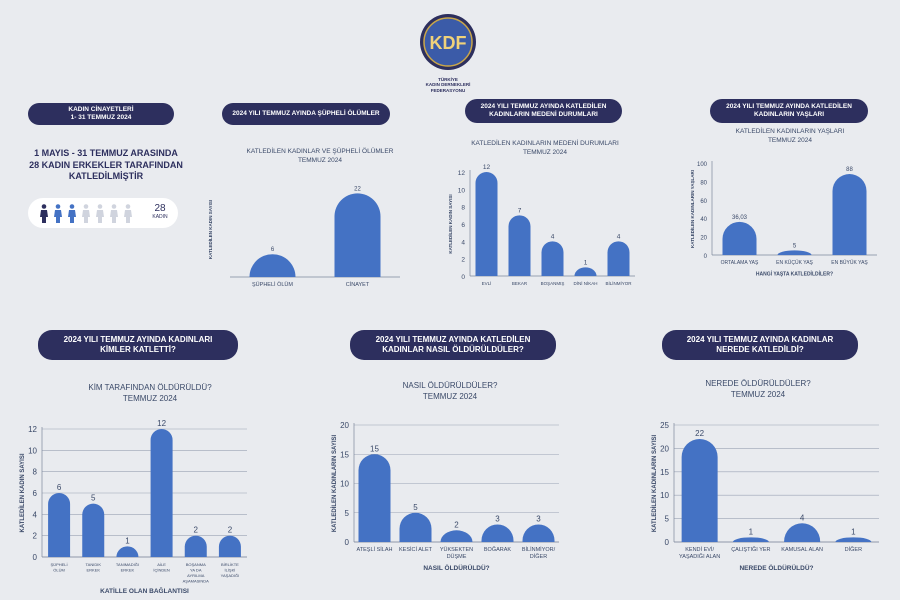 This screenshot has width=900, height=600. I want to click on x-tick-label: ŞÜPHELİ, so click(59, 564).